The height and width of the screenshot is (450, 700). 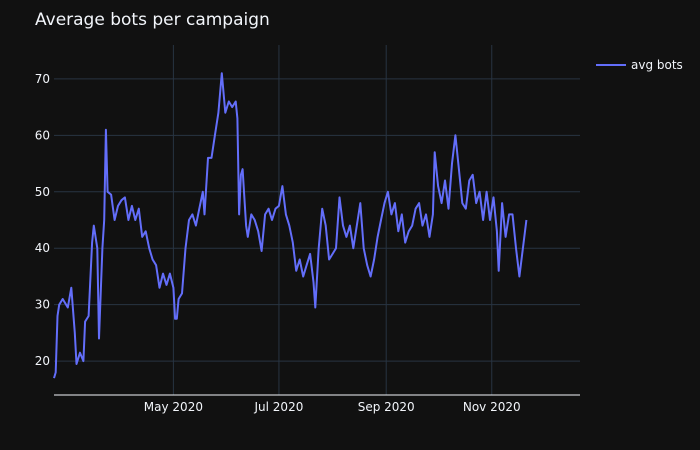 I want to click on x-tick-label: Nov 2020, so click(x=492, y=407).